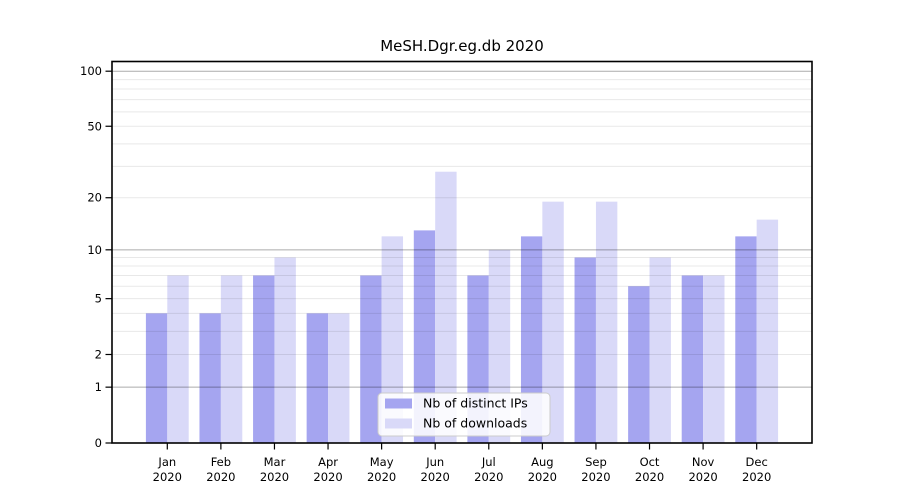 The width and height of the screenshot is (900, 500). Describe the element at coordinates (553, 322) in the screenshot. I see `bar-downloads-aug` at that location.